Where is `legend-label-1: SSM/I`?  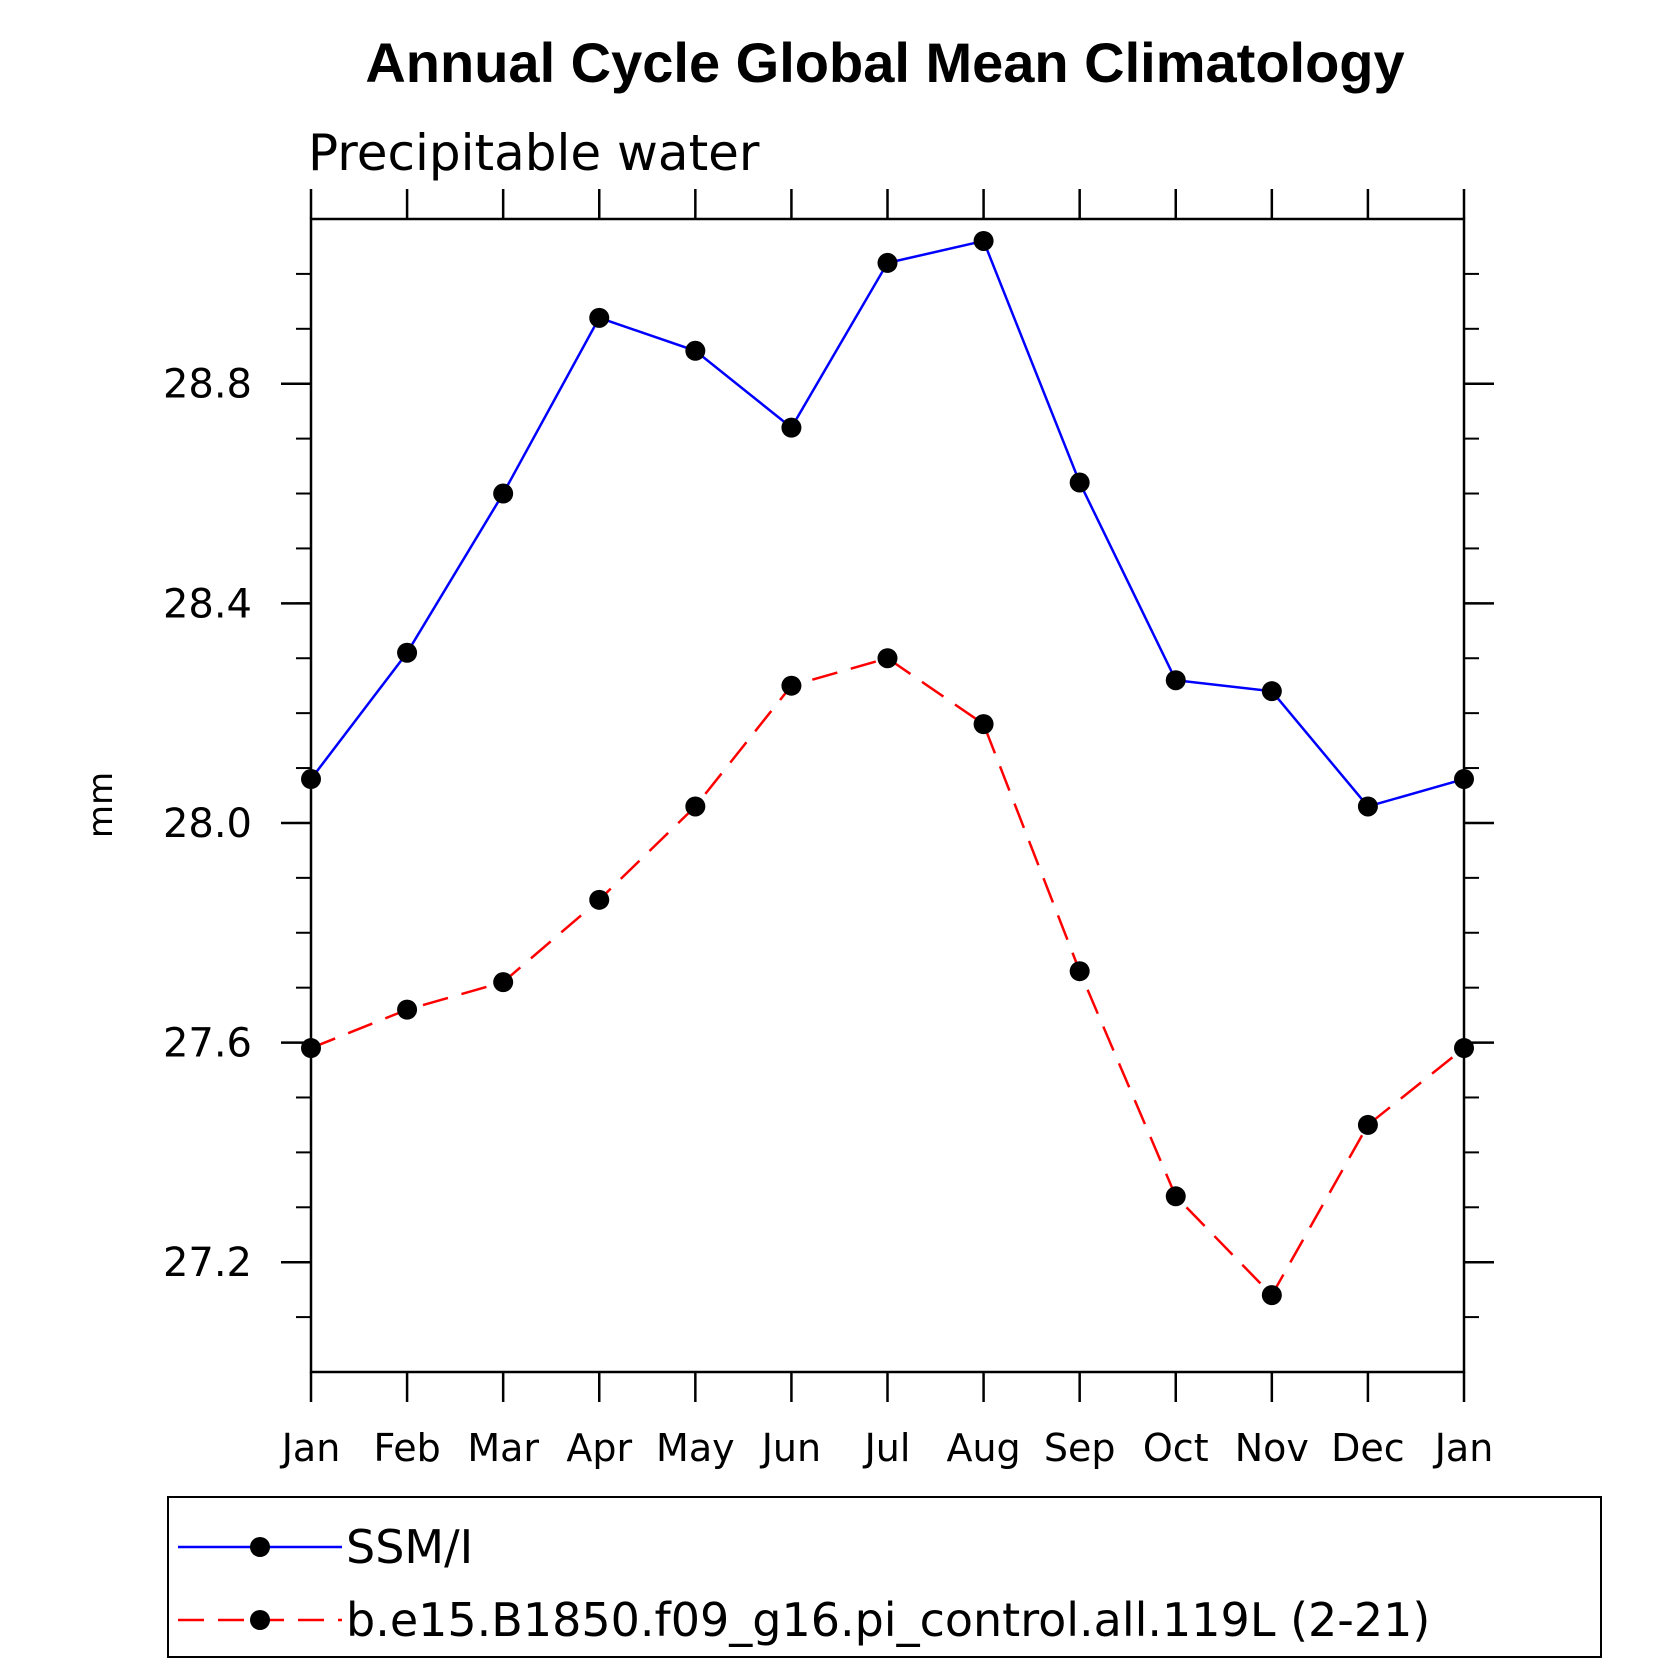
legend-label-1: SSM/I is located at coordinates (409, 1547).